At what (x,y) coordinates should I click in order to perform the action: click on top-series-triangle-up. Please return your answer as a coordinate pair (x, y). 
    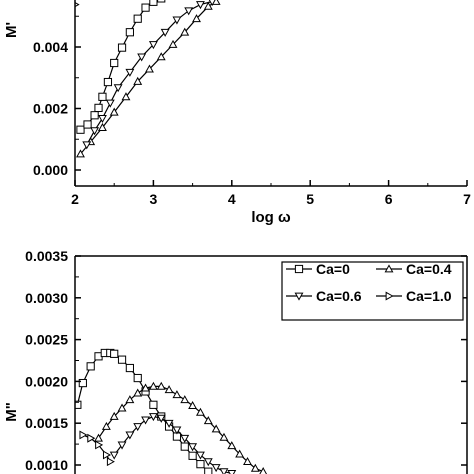
    Looking at the image, I should click on (148, 79).